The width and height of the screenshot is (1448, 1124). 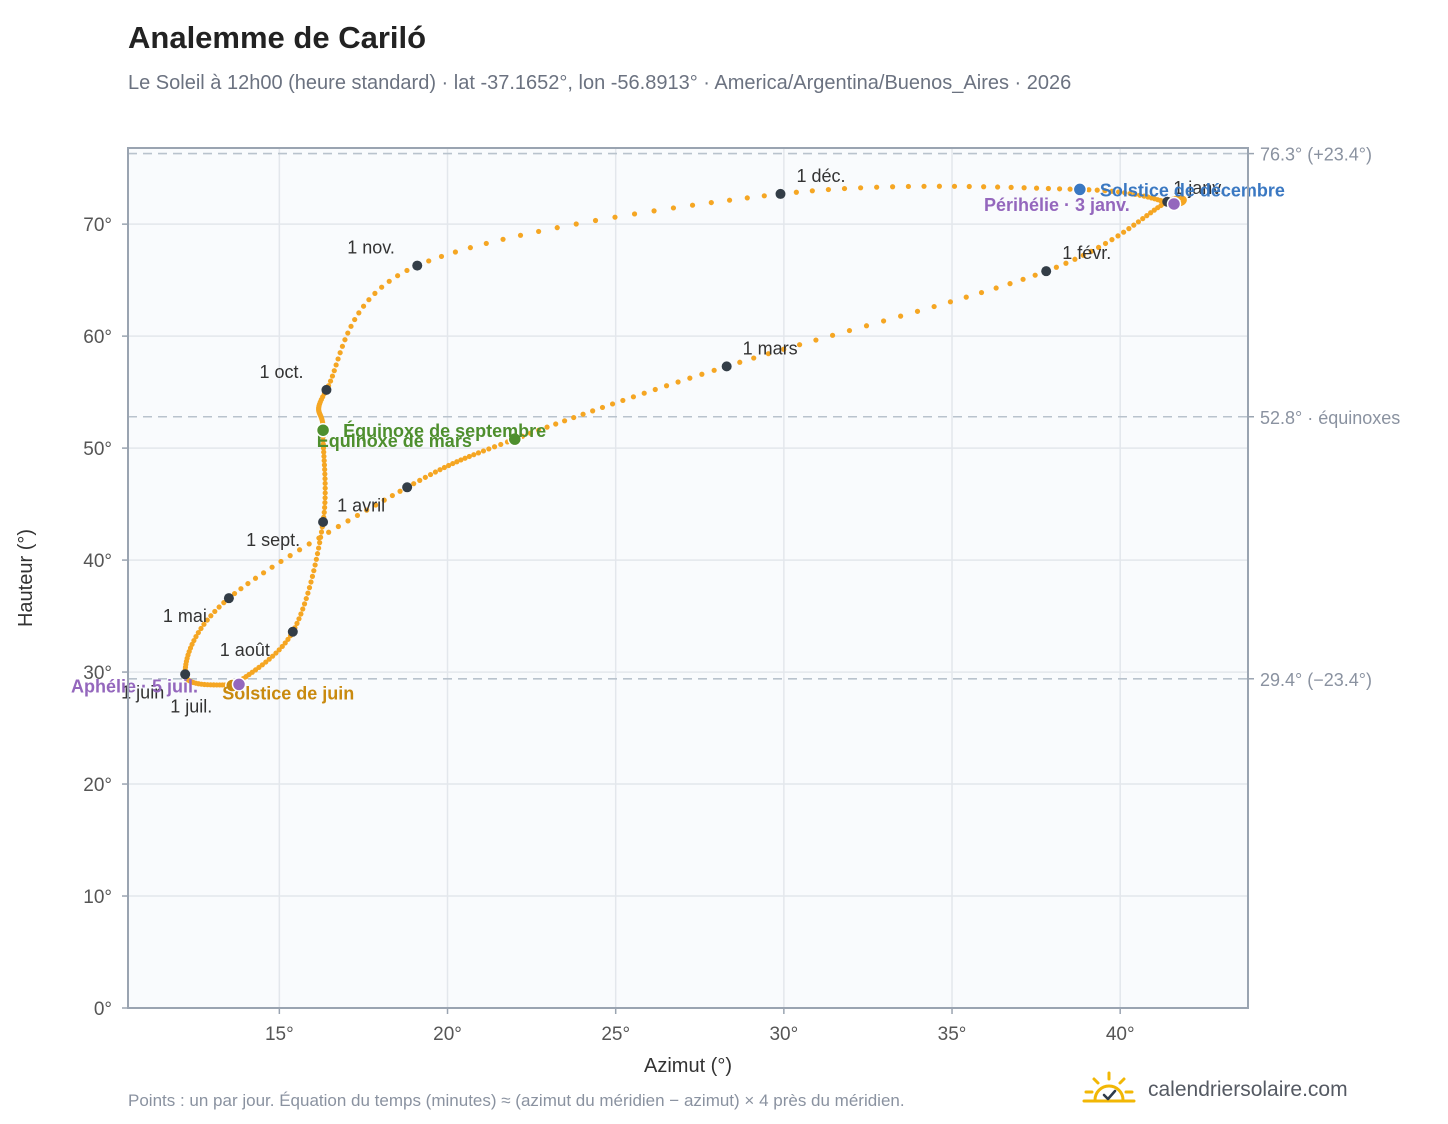 What do you see at coordinates (97, 673) in the screenshot?
I see `y-tick-label: 30°` at bounding box center [97, 673].